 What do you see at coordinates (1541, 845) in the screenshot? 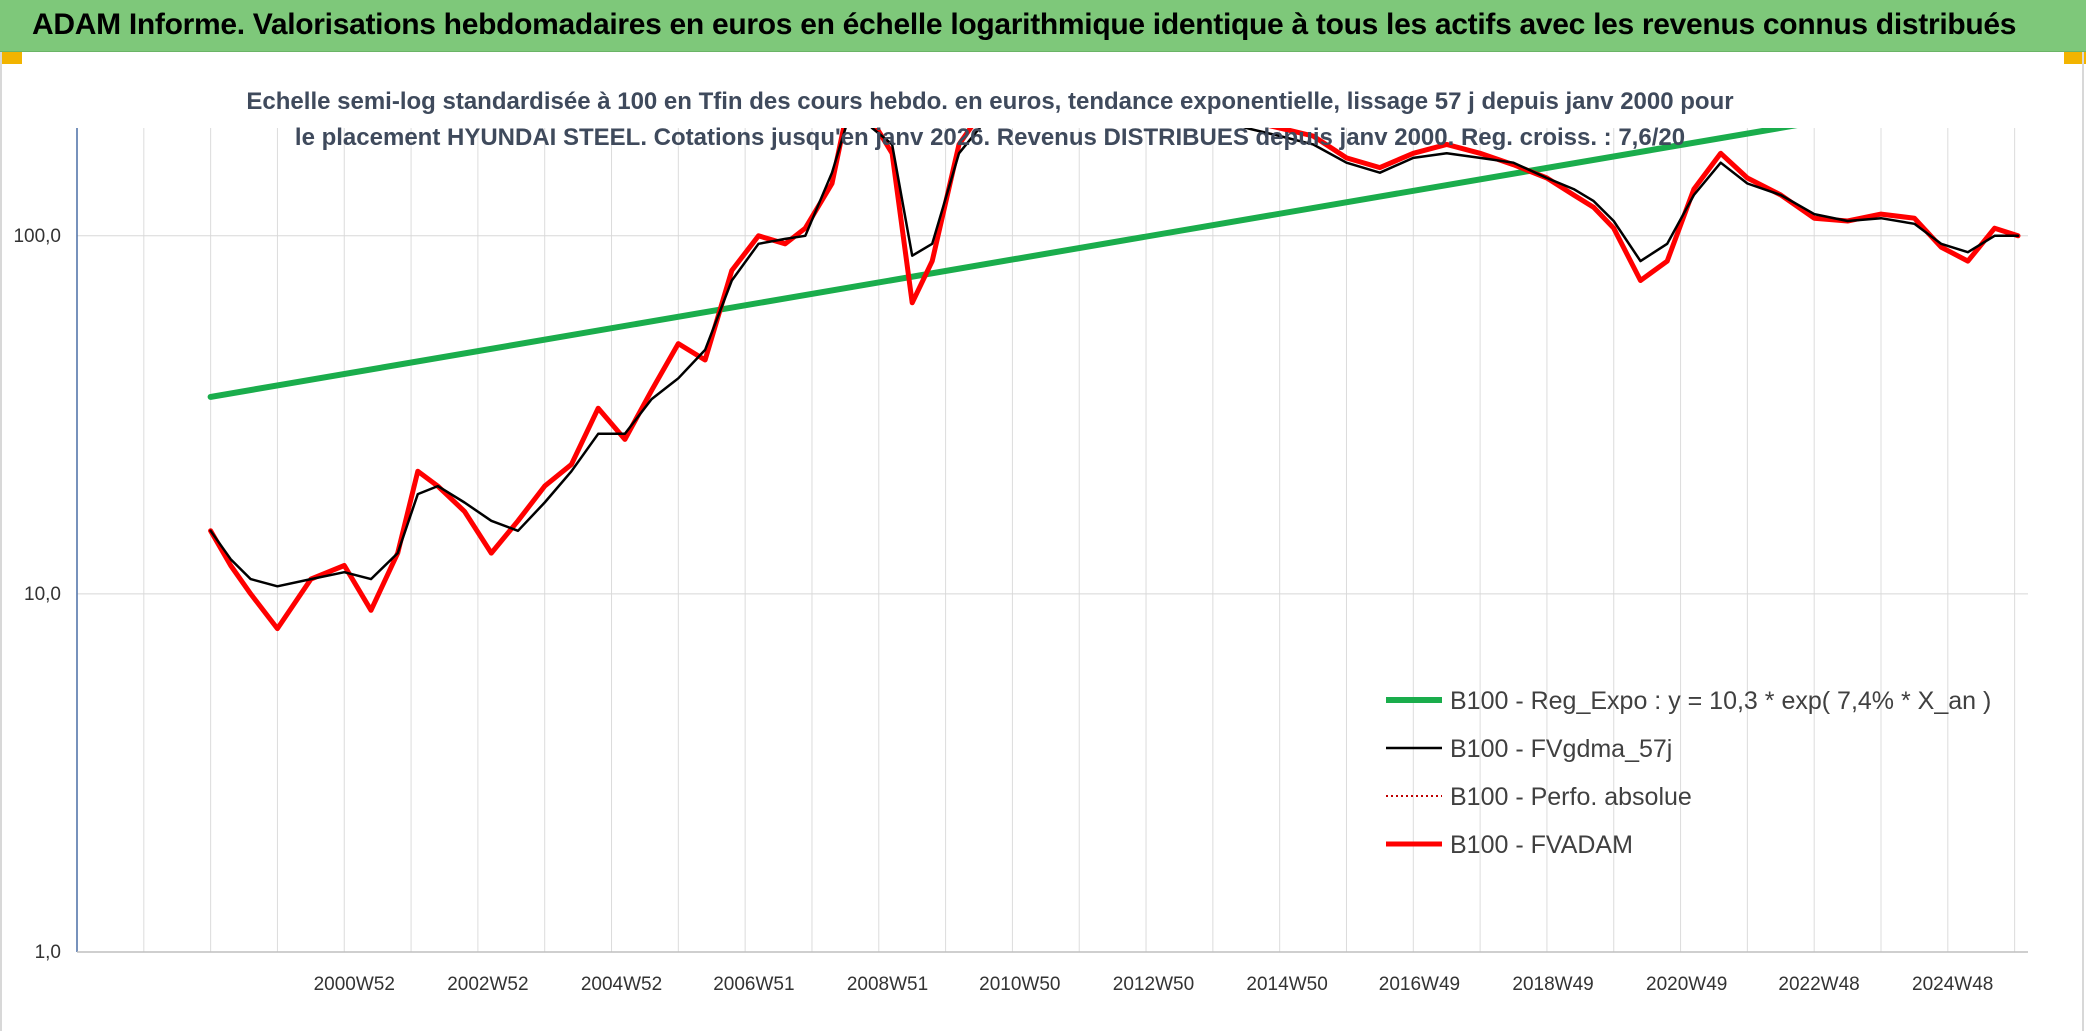
I see `legend-entry: B100 - FVADAM` at bounding box center [1541, 845].